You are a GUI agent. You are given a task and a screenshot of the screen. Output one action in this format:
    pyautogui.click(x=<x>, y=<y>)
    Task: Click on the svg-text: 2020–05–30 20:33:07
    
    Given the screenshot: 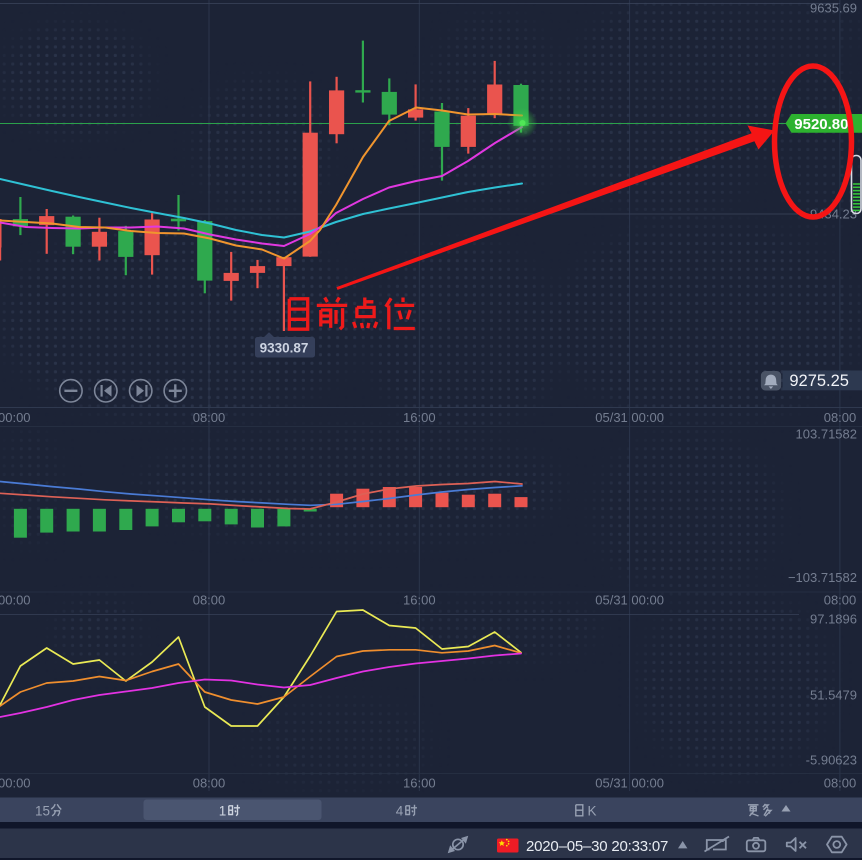 What is the action you would take?
    pyautogui.click(x=597, y=846)
    